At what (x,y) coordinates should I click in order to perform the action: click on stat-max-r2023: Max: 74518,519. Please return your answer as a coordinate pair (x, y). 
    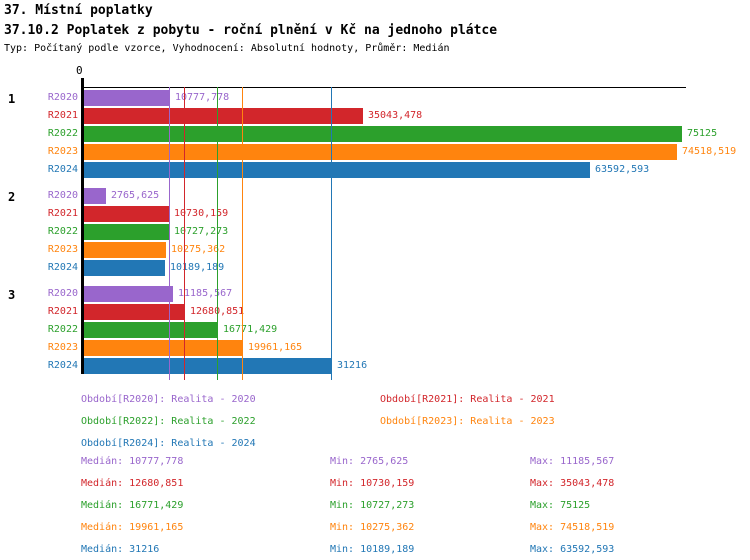
    Looking at the image, I should click on (572, 527).